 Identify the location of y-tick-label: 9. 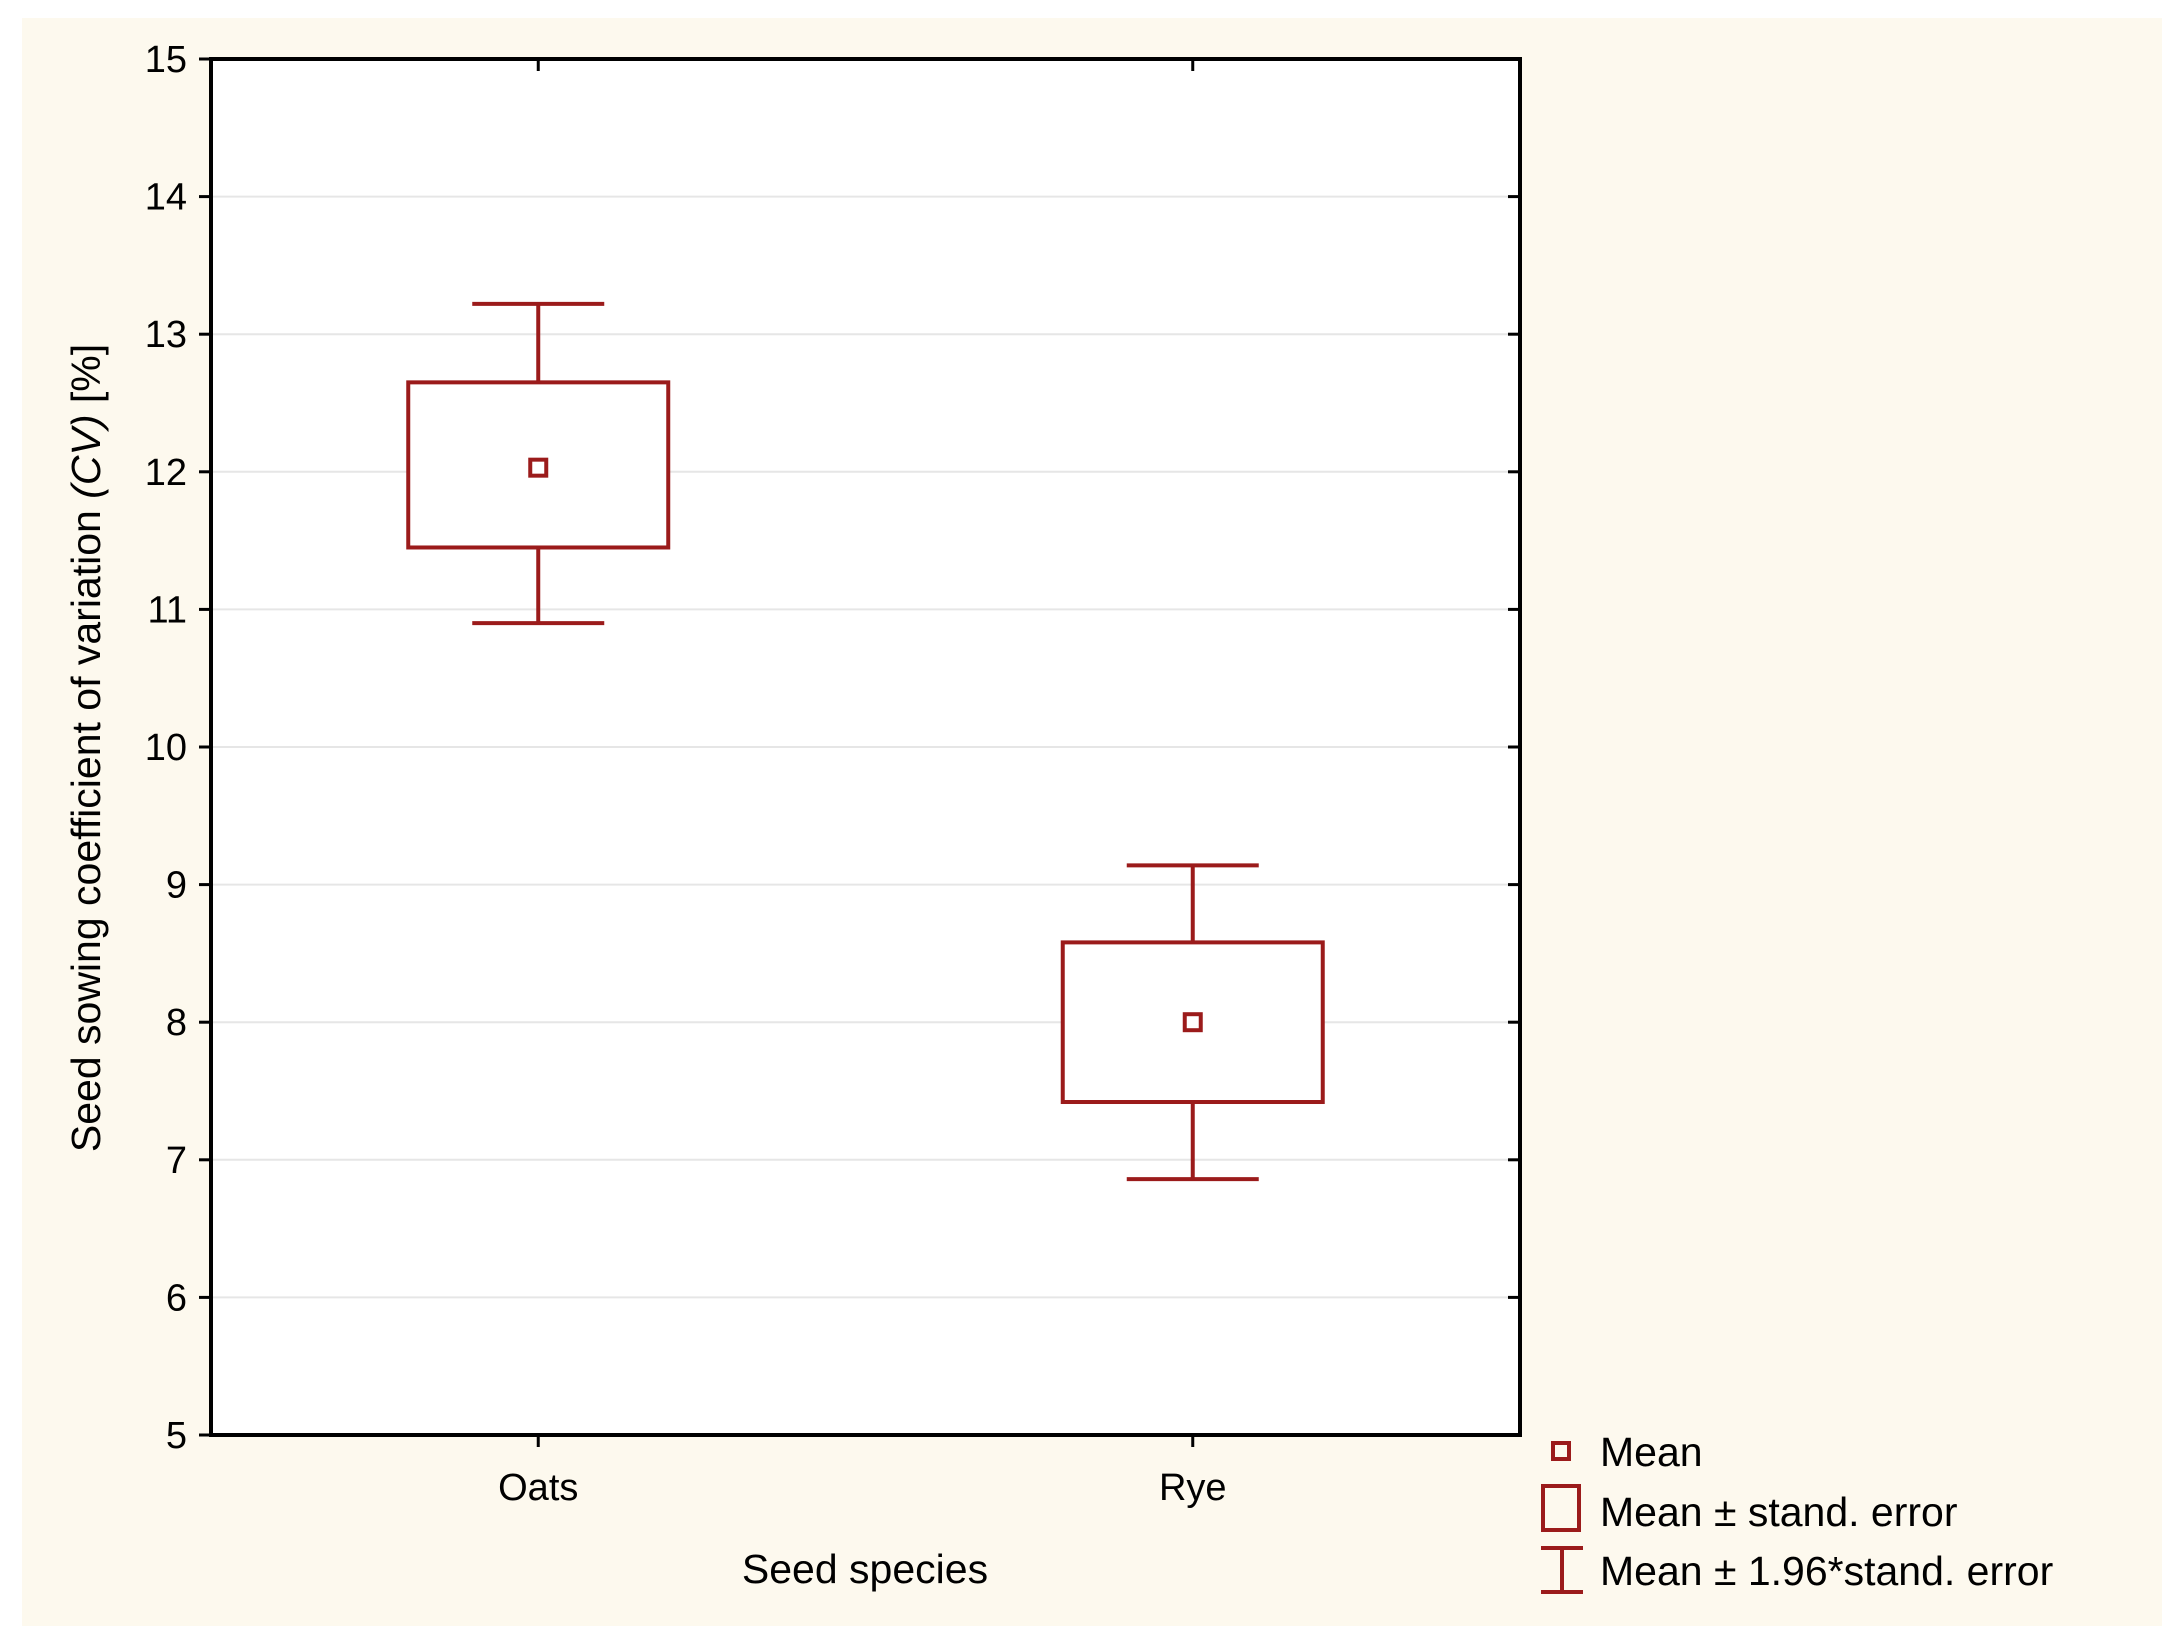
(176, 886).